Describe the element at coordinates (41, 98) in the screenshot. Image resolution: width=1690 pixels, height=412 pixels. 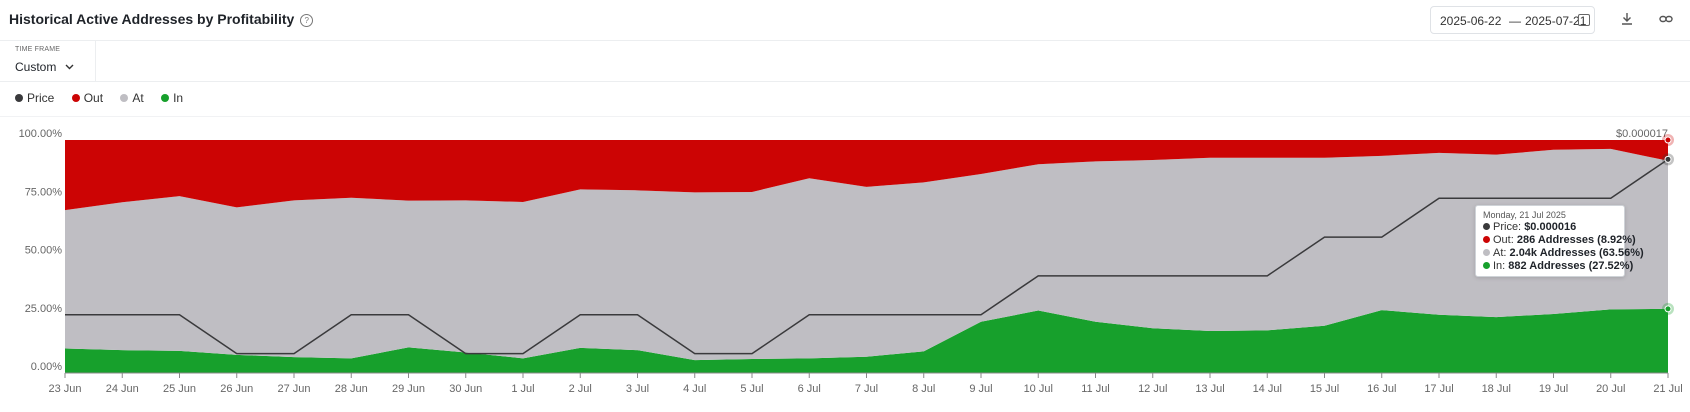
I see `legend-label: Price` at that location.